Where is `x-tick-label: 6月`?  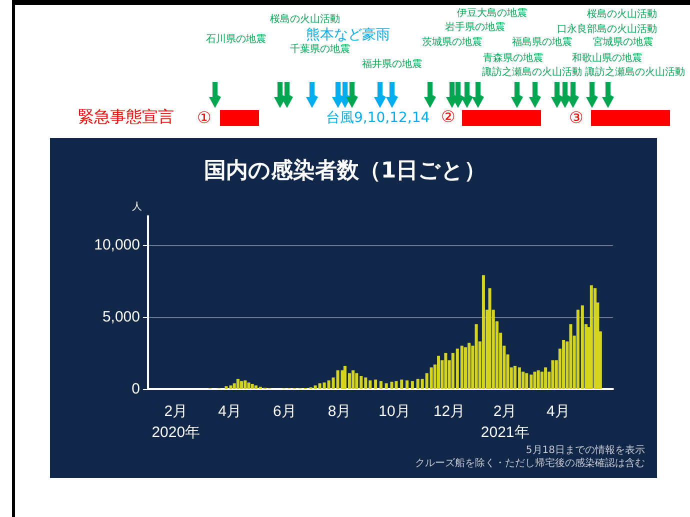 x-tick-label: 6月 is located at coordinates (284, 411).